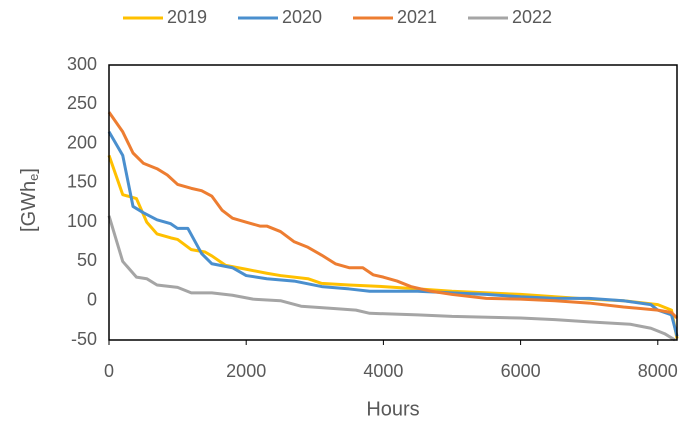  What do you see at coordinates (82, 103) in the screenshot?
I see `y-tick-label: 250` at bounding box center [82, 103].